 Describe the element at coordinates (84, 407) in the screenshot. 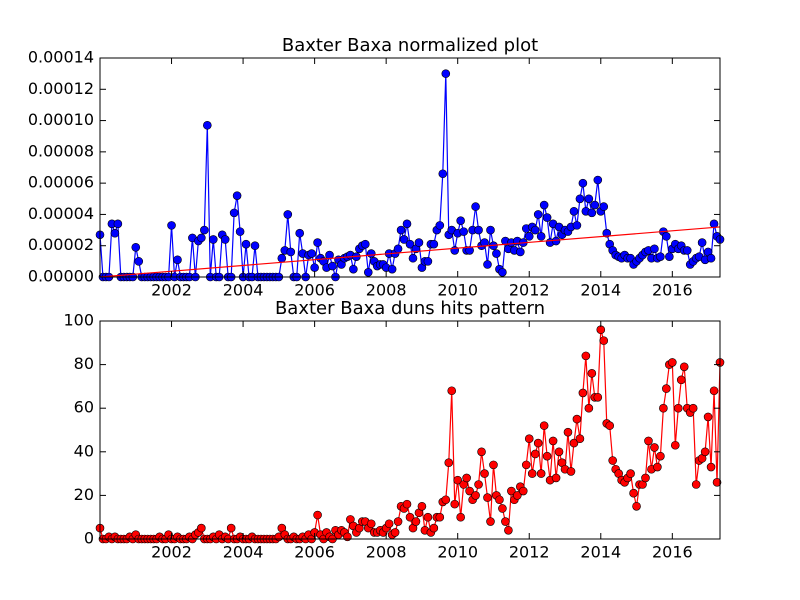

I see `y-tick-label: 60` at that location.